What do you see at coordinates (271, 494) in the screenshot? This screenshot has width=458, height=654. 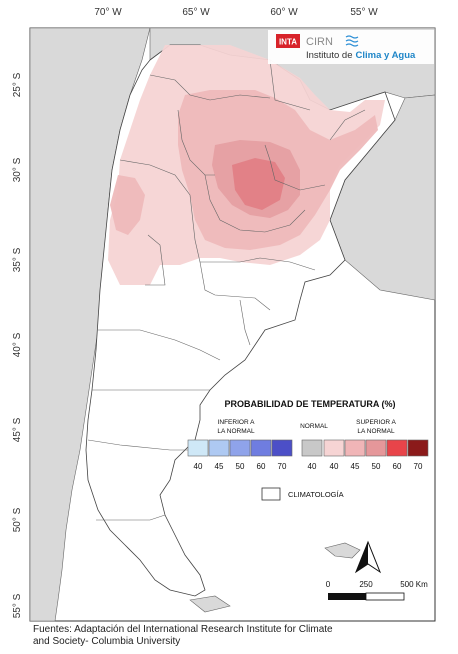 I see `climatologia-swatch` at bounding box center [271, 494].